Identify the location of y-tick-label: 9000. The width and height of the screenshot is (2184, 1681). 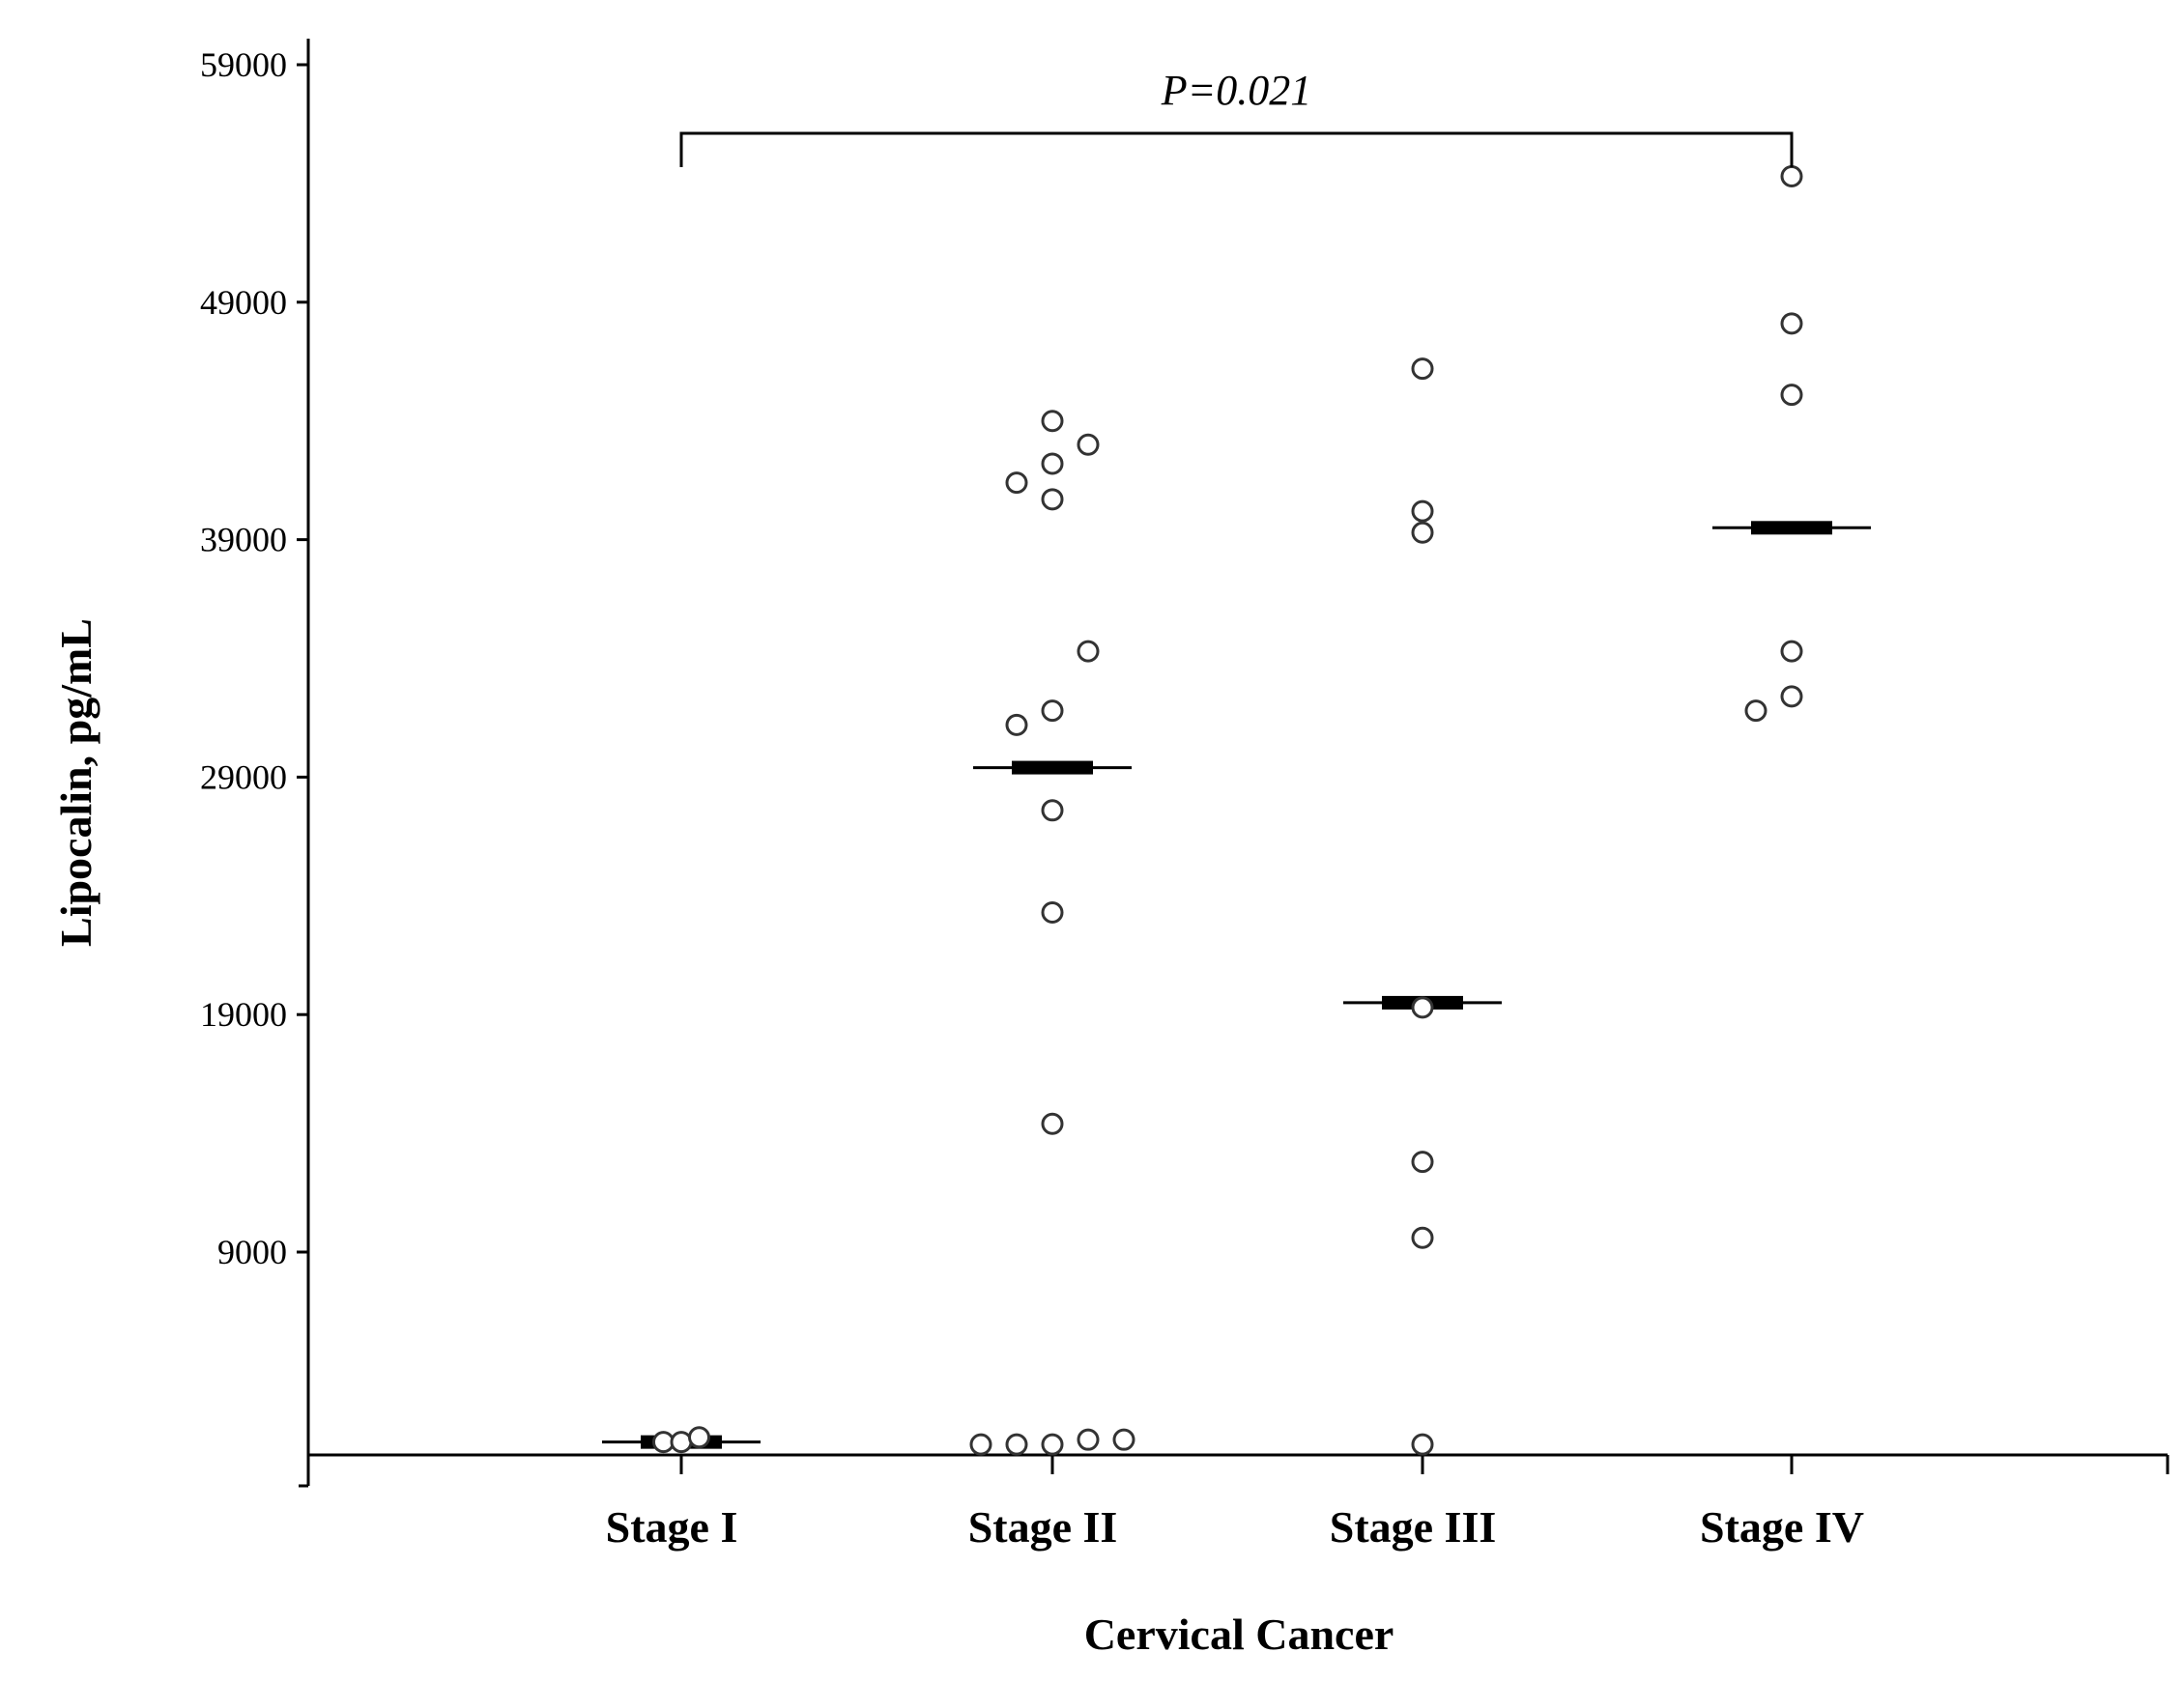
(252, 1252).